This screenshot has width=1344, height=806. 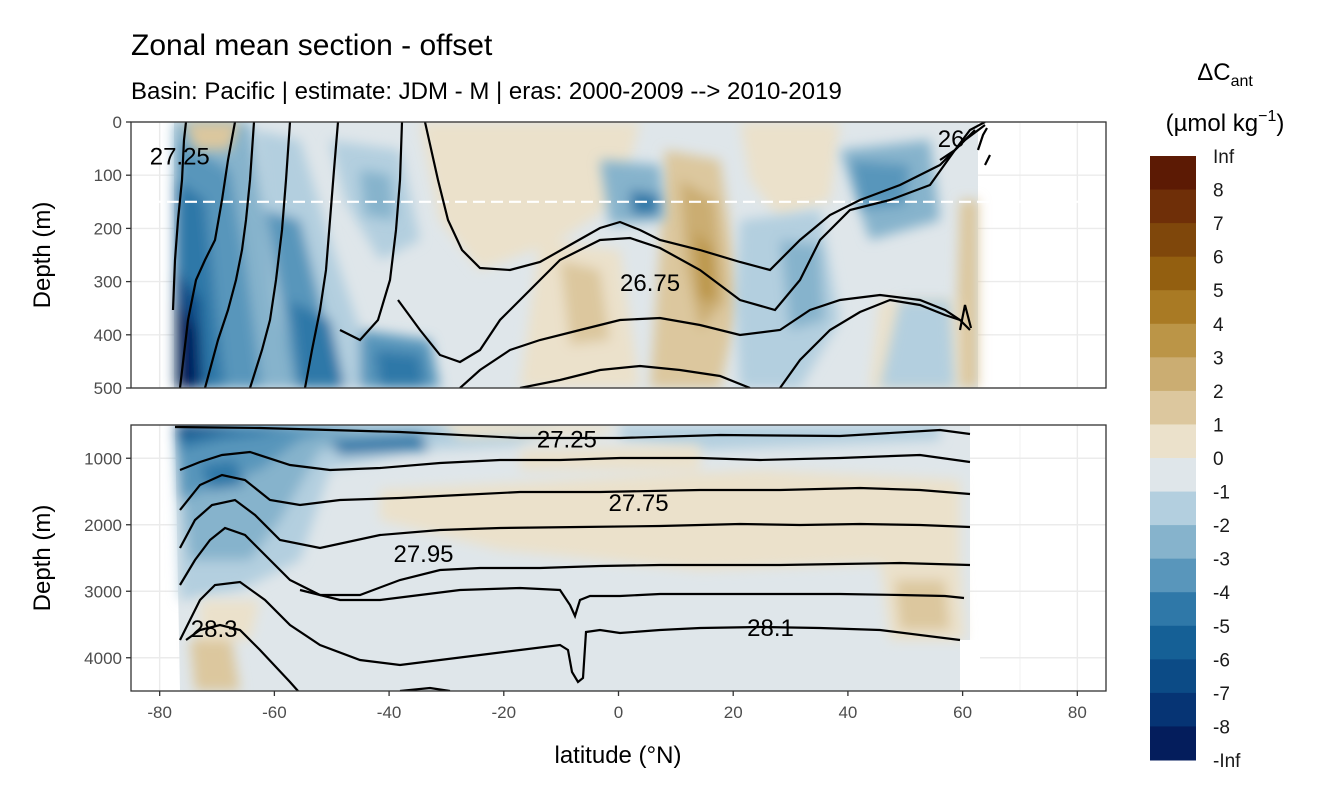 What do you see at coordinates (214, 629) in the screenshot?
I see `contour-label: 28.3` at bounding box center [214, 629].